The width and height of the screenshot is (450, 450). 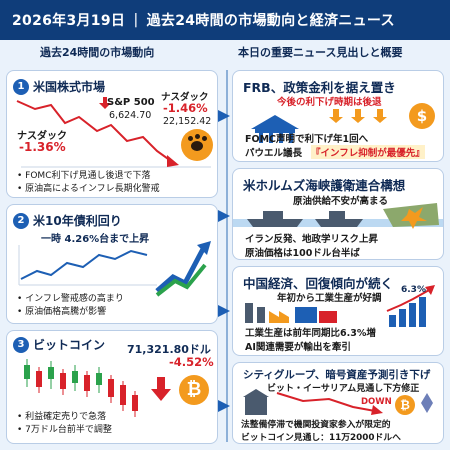 I want to click on btc-number: 3, so click(x=21, y=345).